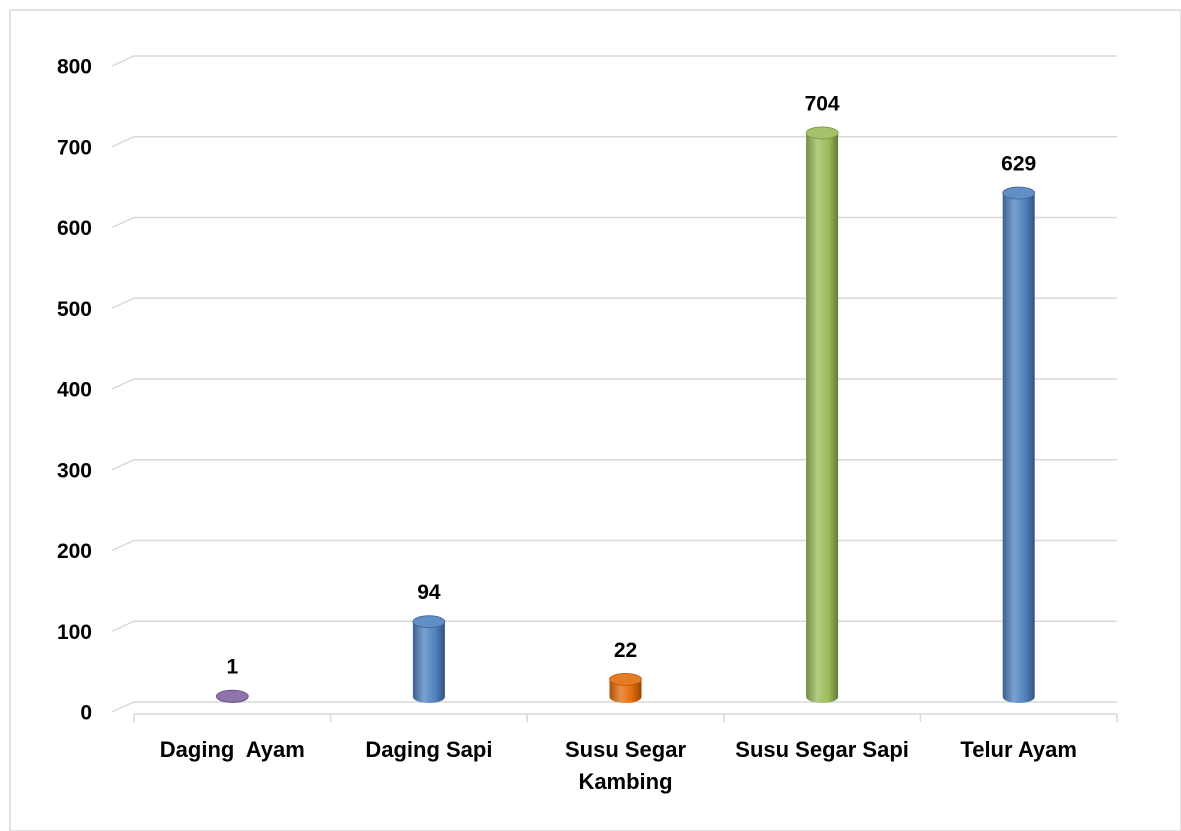  Describe the element at coordinates (74, 67) in the screenshot. I see `y-tick-label: 800` at that location.